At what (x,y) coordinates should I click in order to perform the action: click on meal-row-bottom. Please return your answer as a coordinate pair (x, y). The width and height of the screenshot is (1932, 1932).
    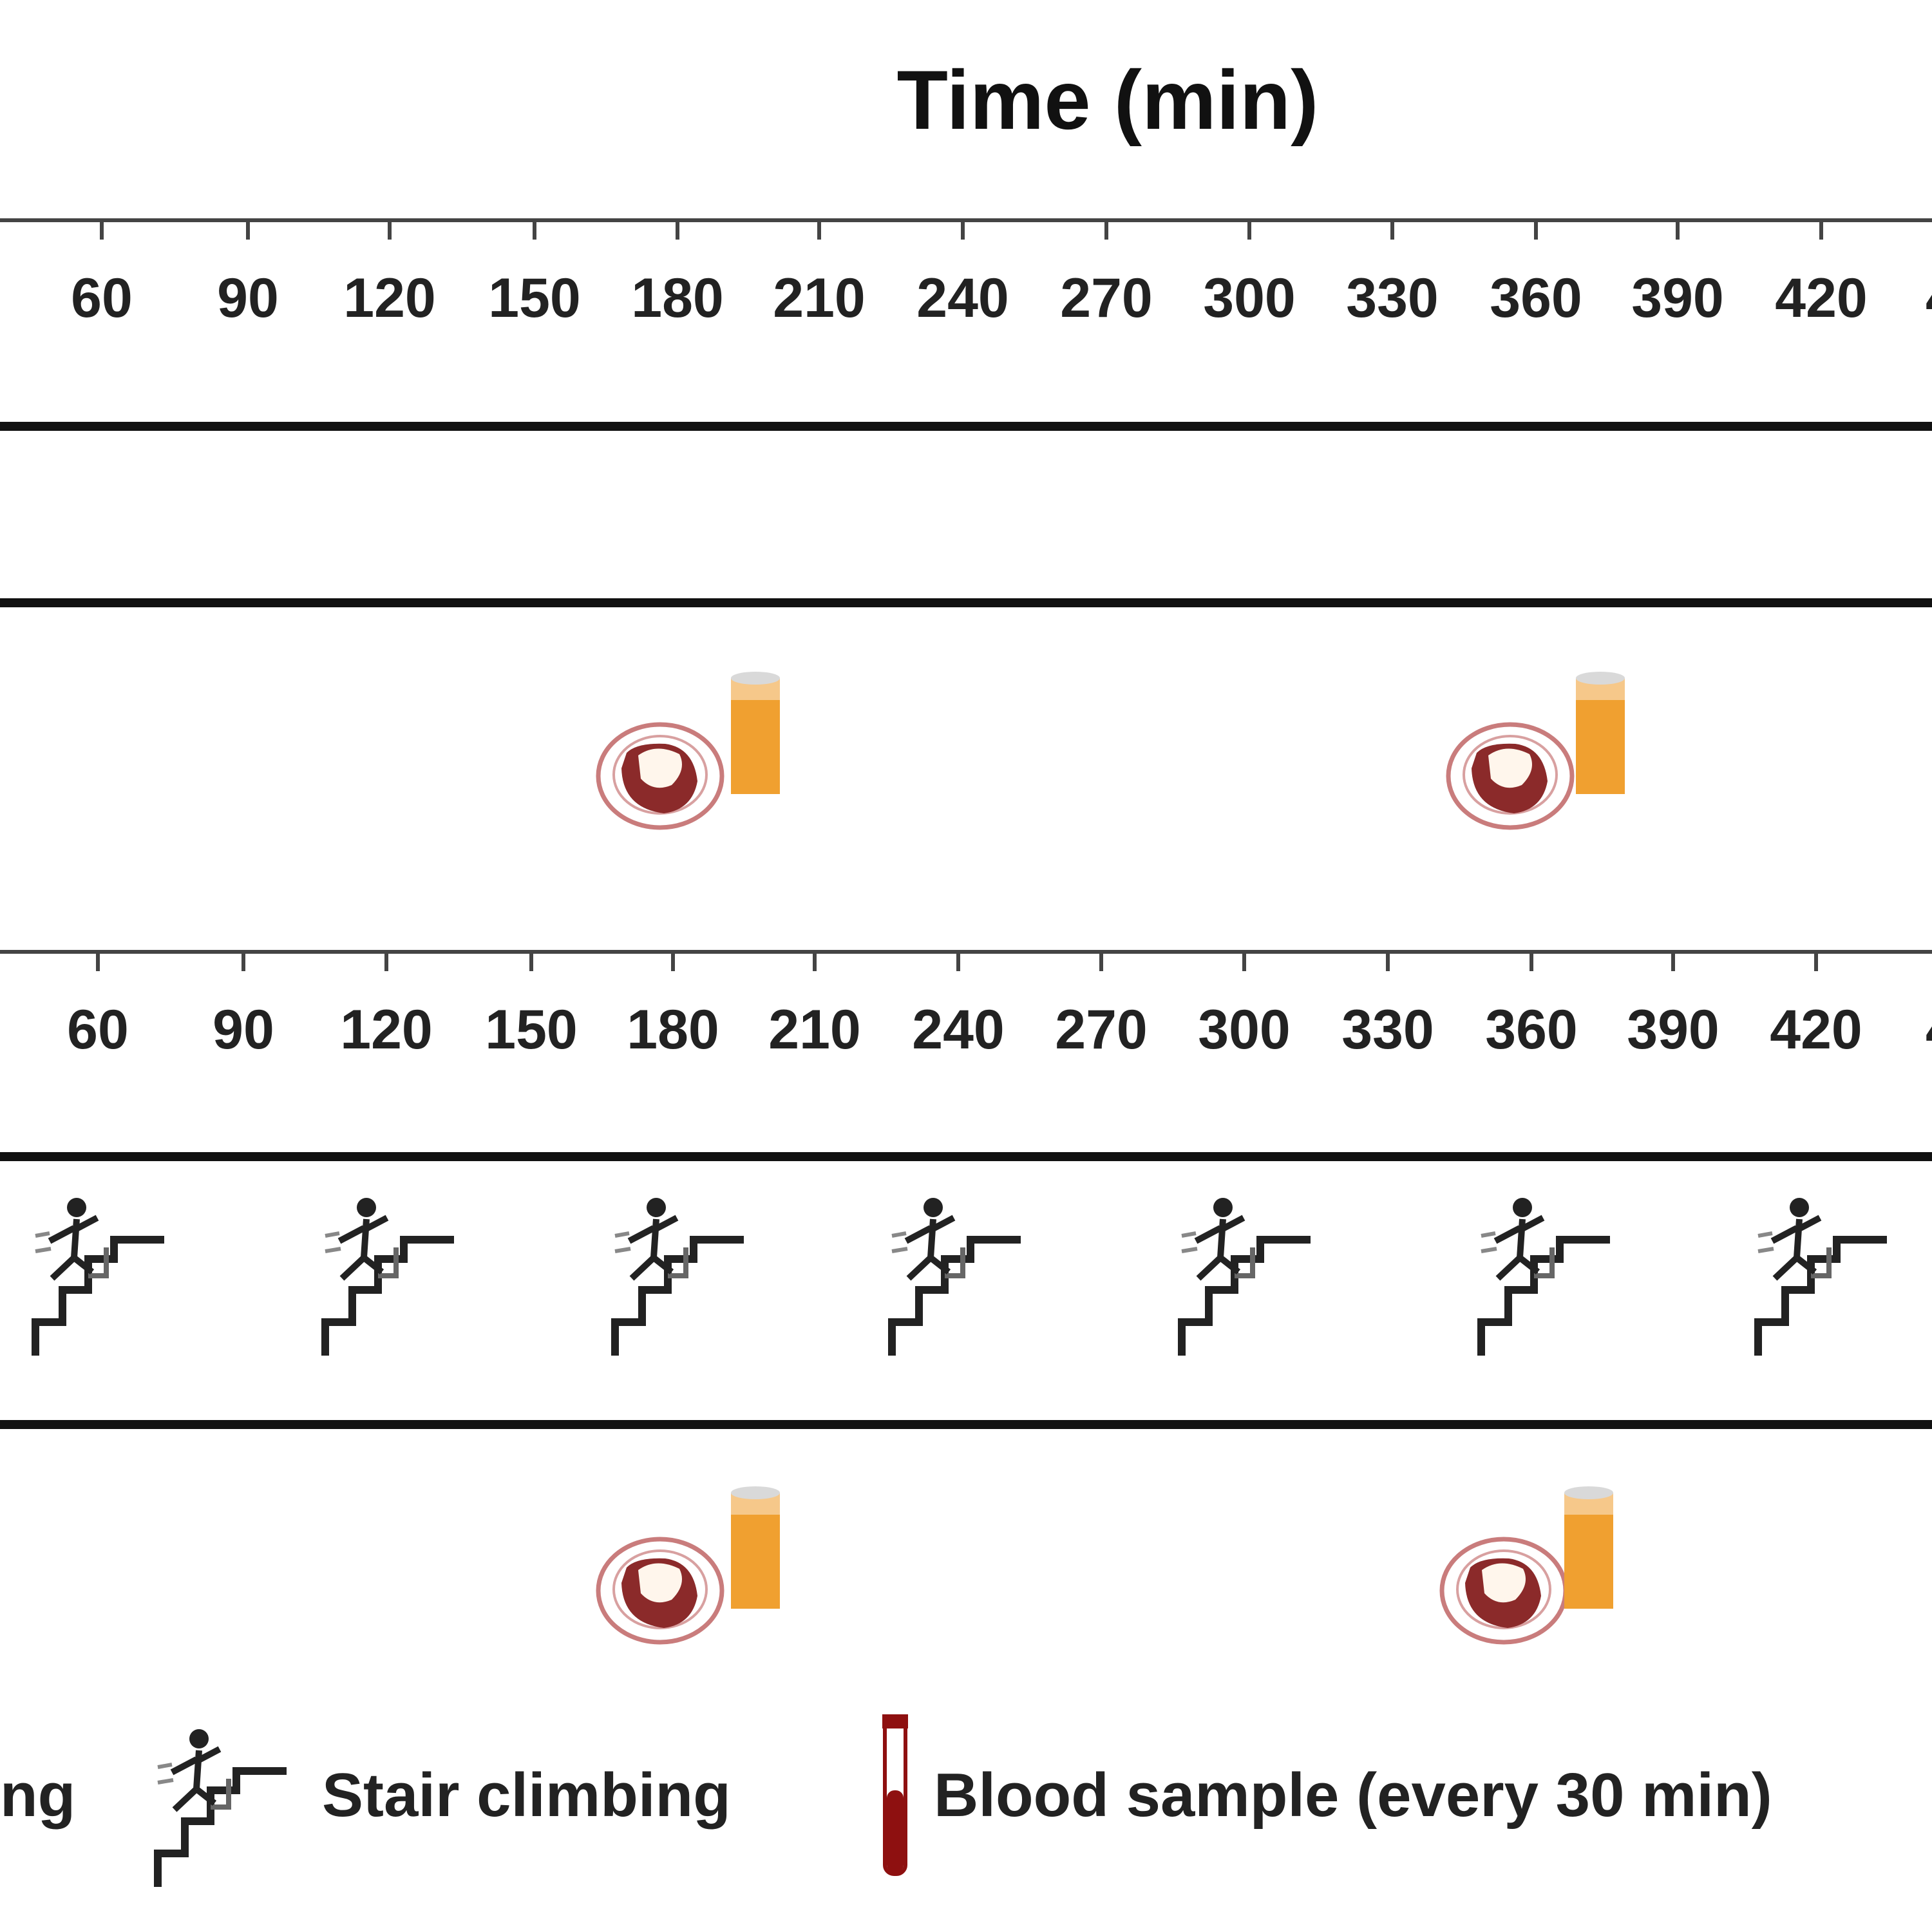
    Looking at the image, I should click on (1105, 1564).